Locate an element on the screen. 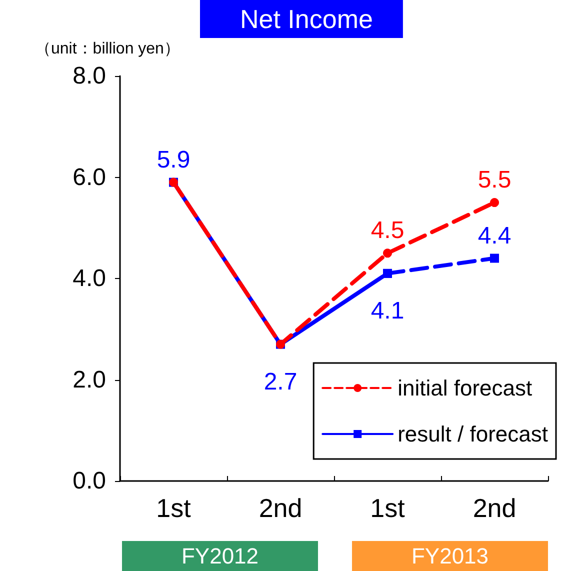 The image size is (562, 571). chart-title: Net Income is located at coordinates (306, 19).